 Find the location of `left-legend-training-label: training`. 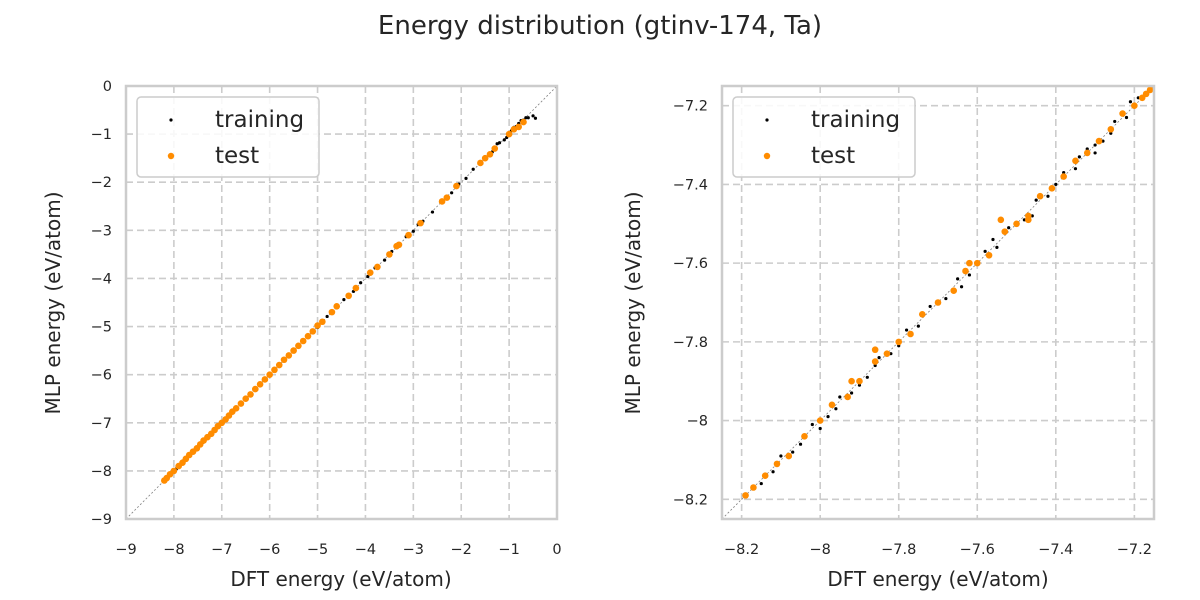

left-legend-training-label: training is located at coordinates (259, 120).